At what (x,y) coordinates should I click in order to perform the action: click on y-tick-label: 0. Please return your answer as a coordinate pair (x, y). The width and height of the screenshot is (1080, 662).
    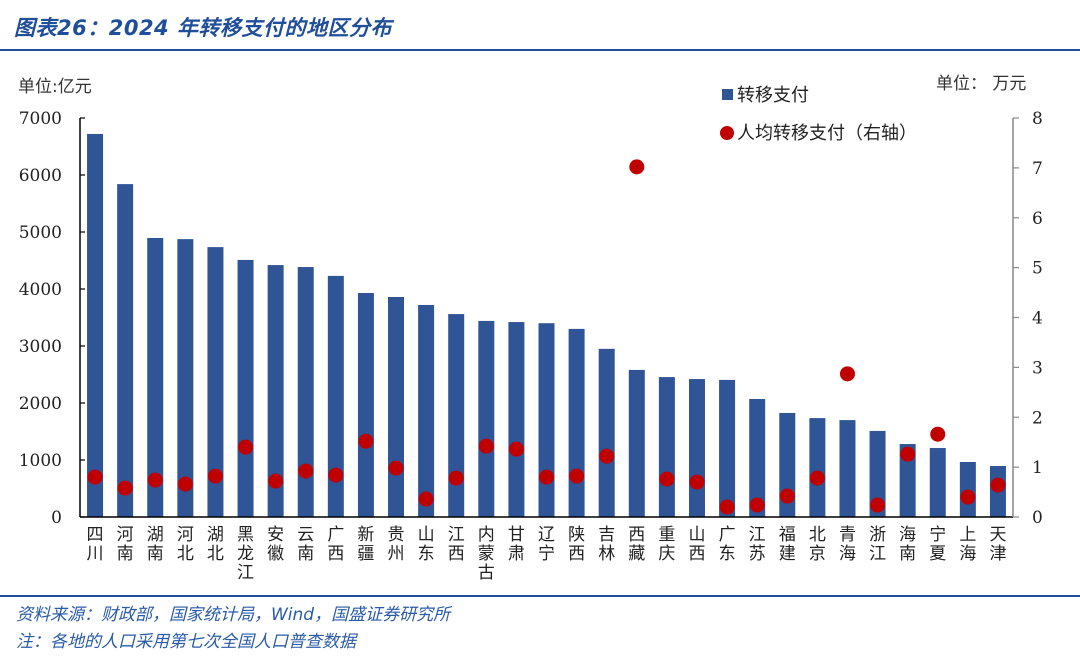
    Looking at the image, I should click on (56, 518).